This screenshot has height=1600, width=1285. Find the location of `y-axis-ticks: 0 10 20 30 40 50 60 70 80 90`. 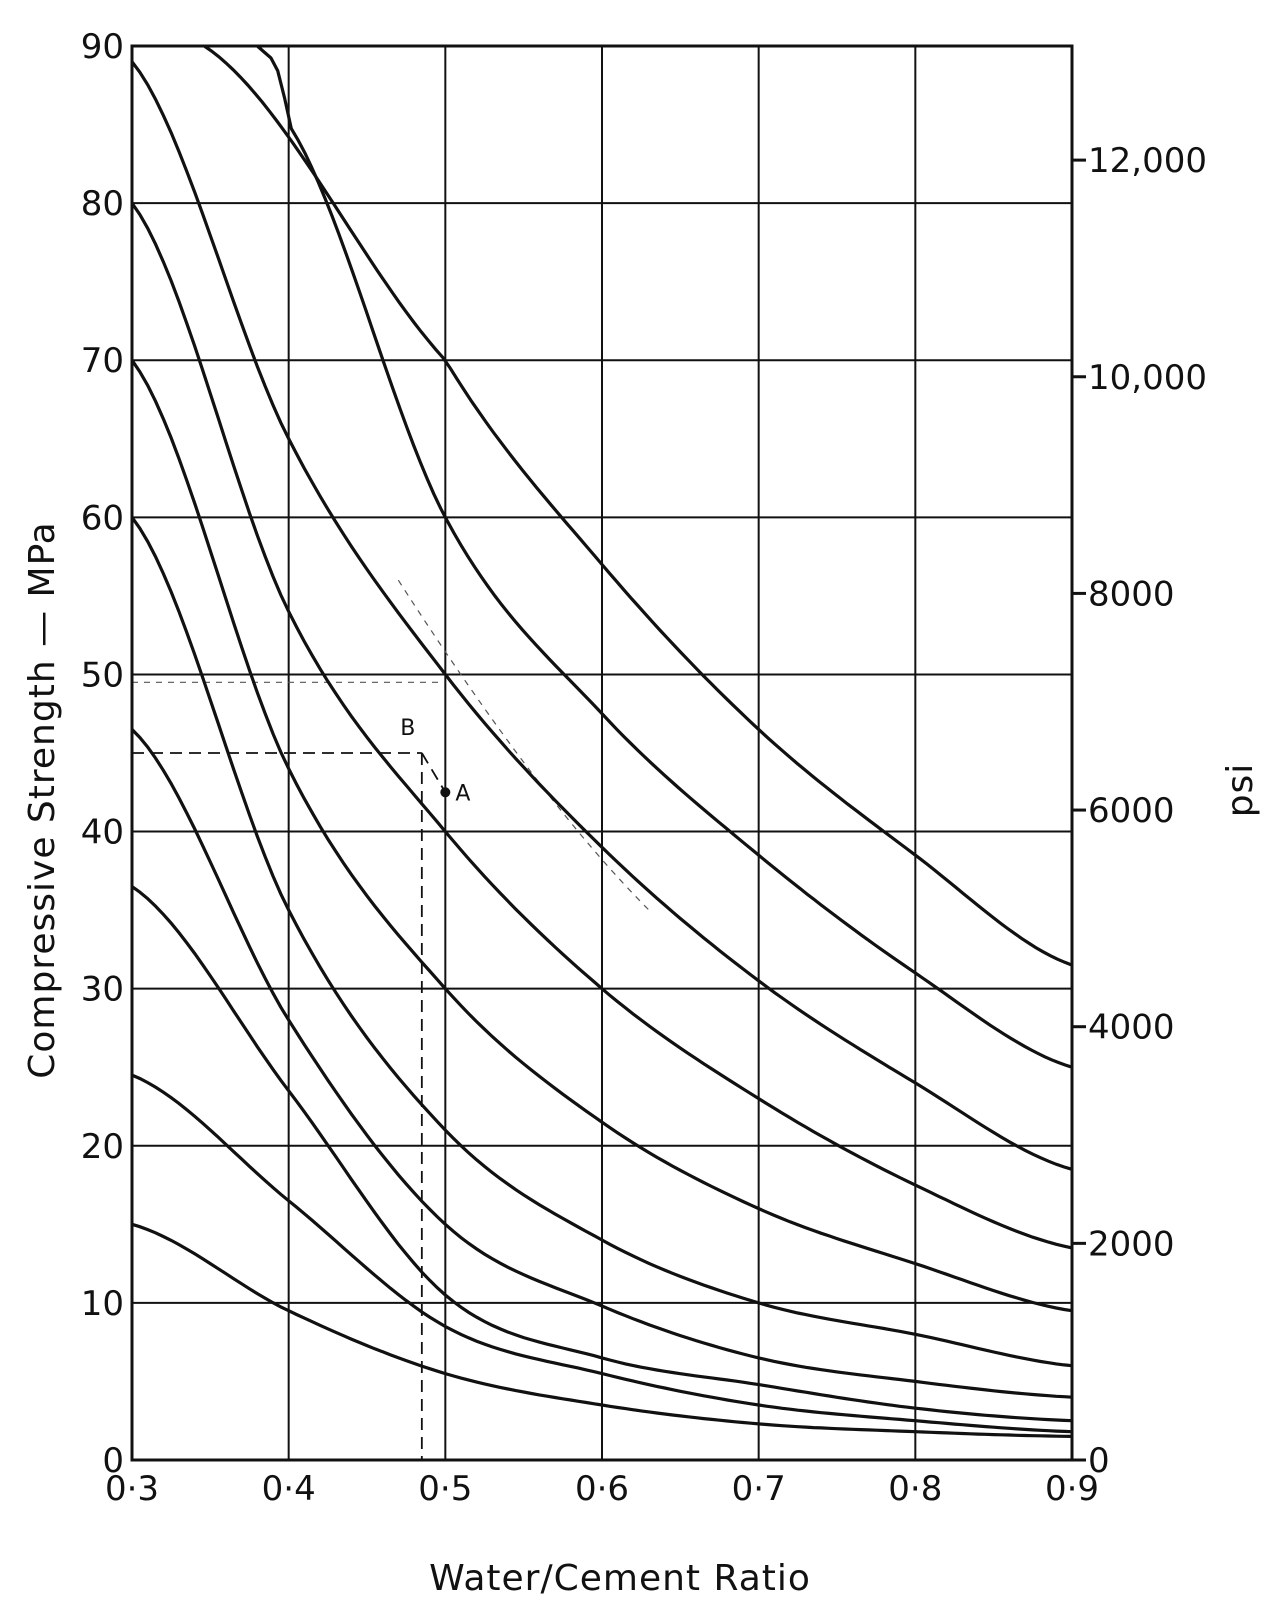

y-axis-ticks: 0 10 20 30 40 50 60 70 80 90 is located at coordinates (102, 754).